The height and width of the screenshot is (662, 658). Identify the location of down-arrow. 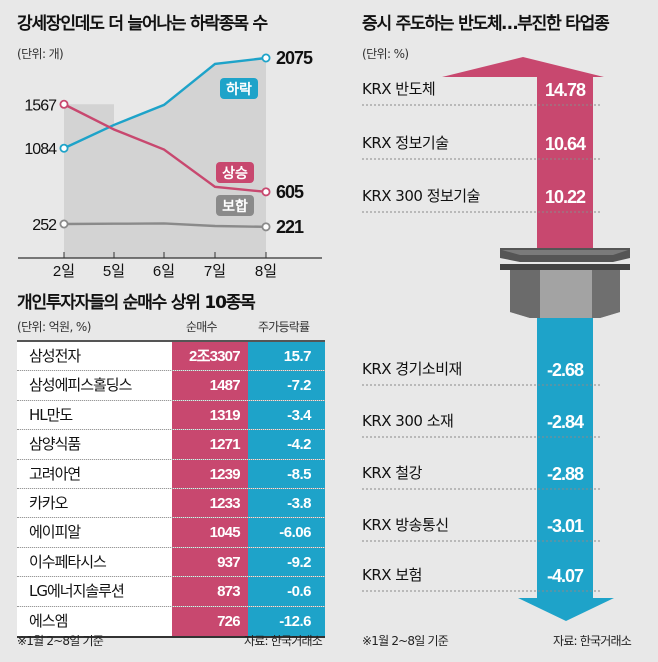
(566, 455).